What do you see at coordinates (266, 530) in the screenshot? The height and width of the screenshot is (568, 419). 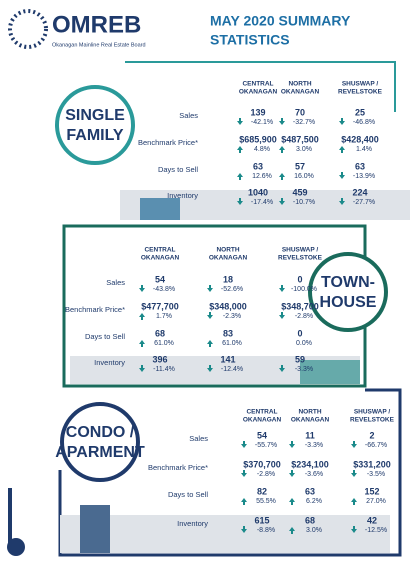 I see `stat-change: -8.8%` at bounding box center [266, 530].